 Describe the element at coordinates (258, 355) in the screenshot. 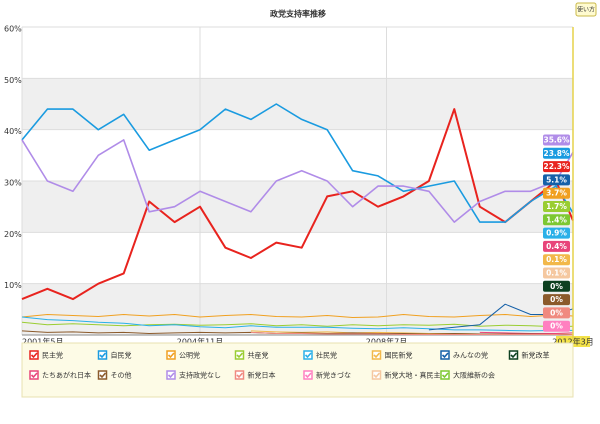

I see `legend-label: 共産党` at that location.